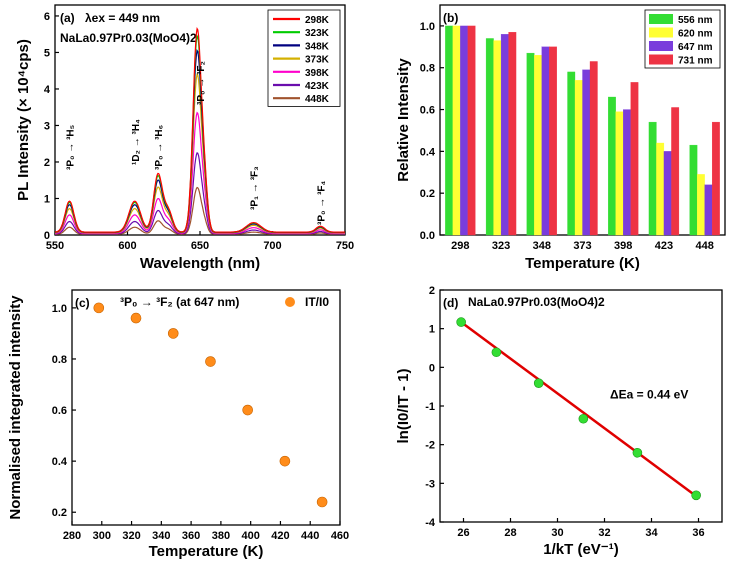  Describe the element at coordinates (695, 34) in the screenshot. I see `b-legend-label: 620 nm` at that location.